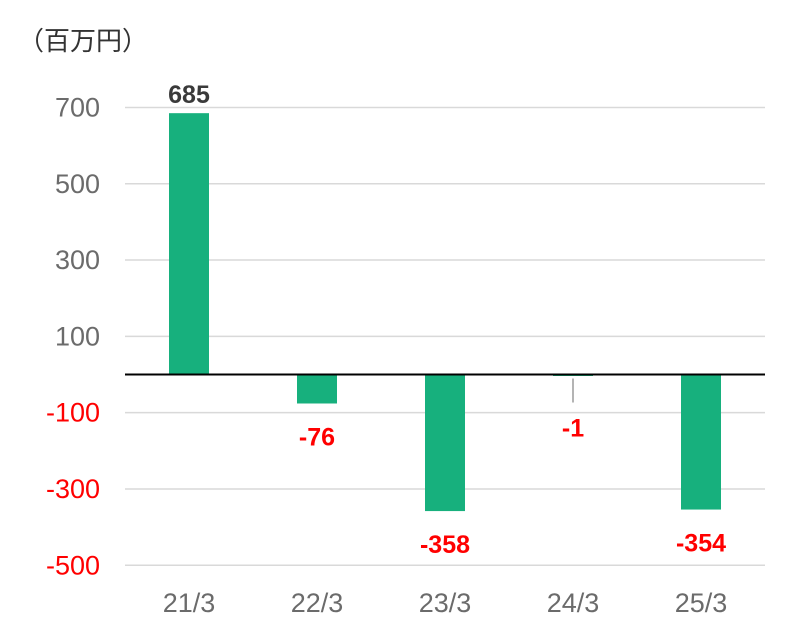  What do you see at coordinates (445, 545) in the screenshot?
I see `data-label: -358` at bounding box center [445, 545].